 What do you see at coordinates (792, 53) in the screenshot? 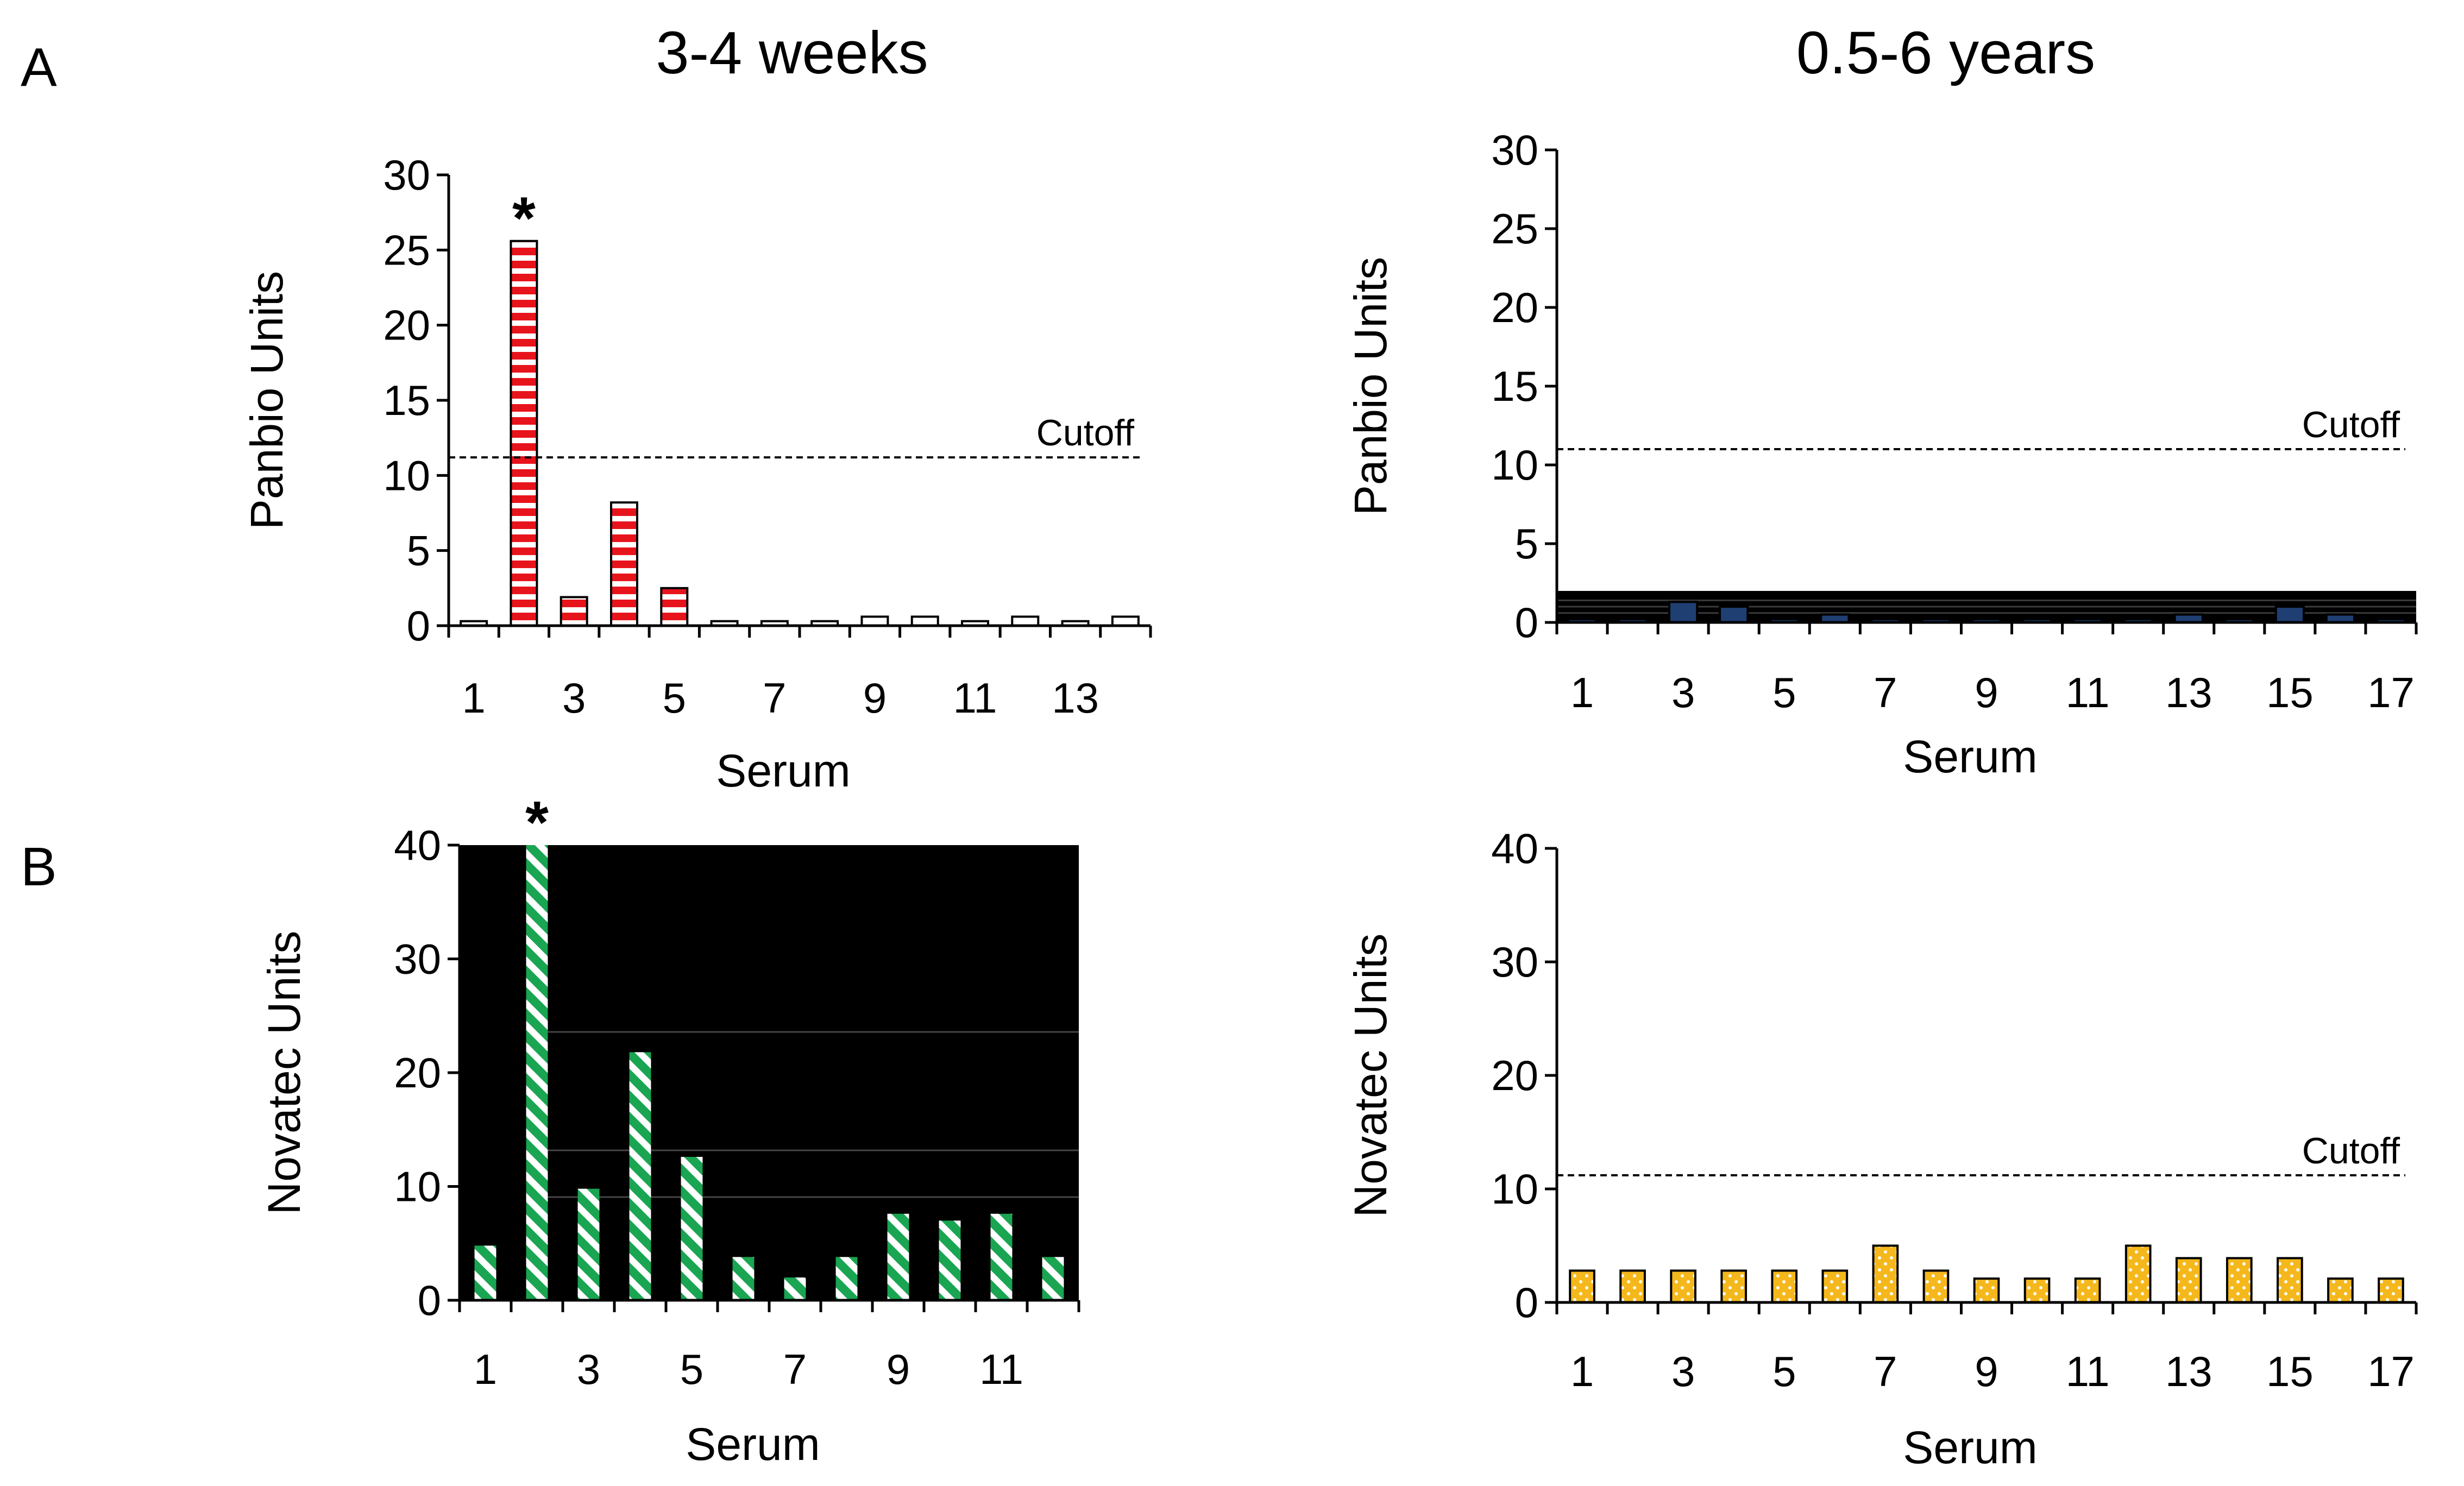
I see `column-title-left: 3-4 weeks` at bounding box center [792, 53].